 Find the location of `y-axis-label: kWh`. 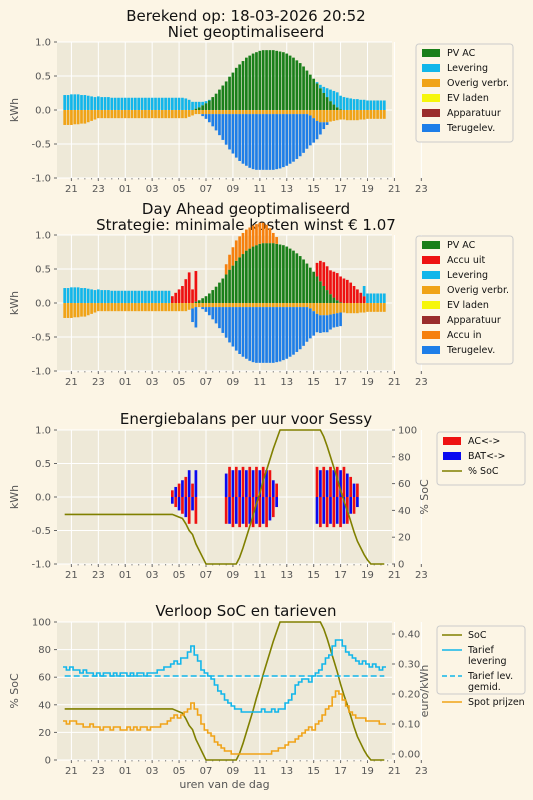

y-axis-label: kWh is located at coordinates (14, 303).